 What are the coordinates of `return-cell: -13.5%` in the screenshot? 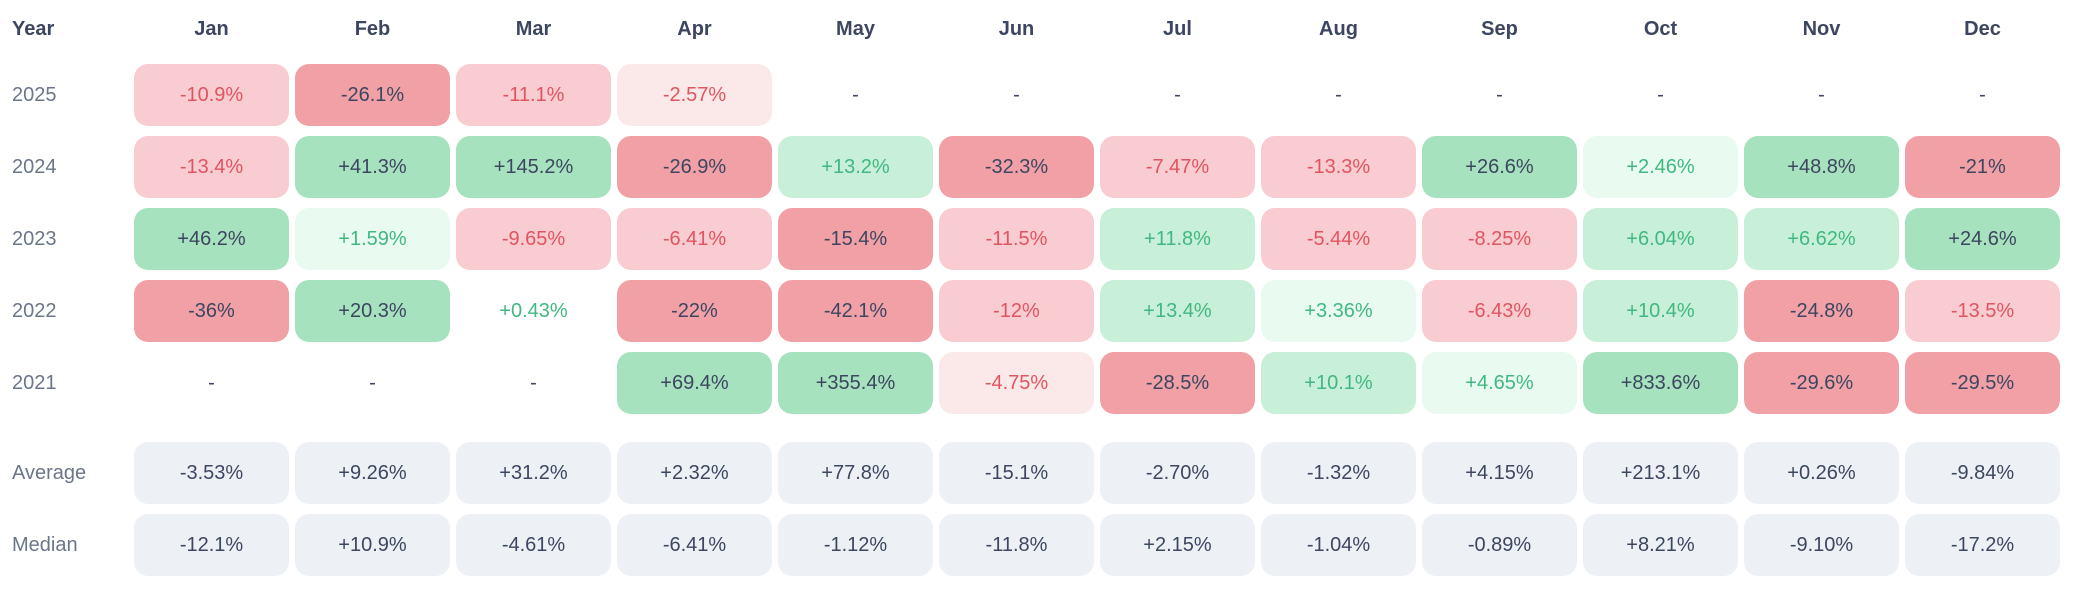 It's located at (1982, 311).